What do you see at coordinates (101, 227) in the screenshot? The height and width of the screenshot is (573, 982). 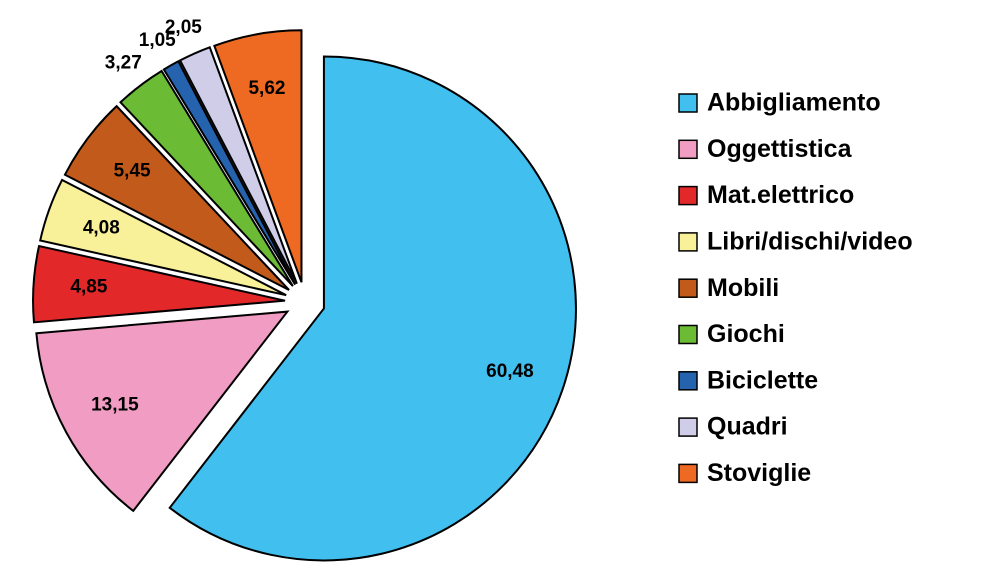 I see `value-label: 4,08` at bounding box center [101, 227].